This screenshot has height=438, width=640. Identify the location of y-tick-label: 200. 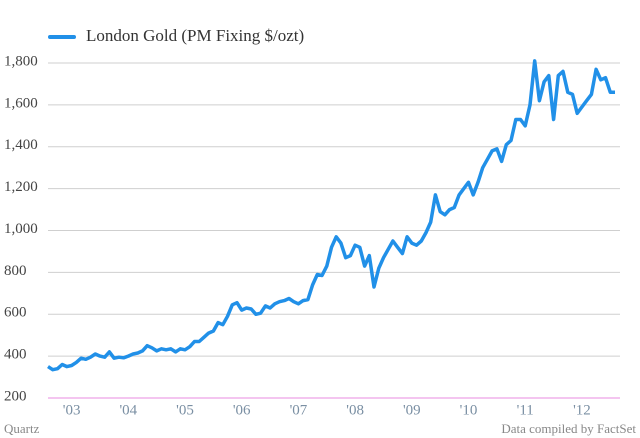
(15, 396).